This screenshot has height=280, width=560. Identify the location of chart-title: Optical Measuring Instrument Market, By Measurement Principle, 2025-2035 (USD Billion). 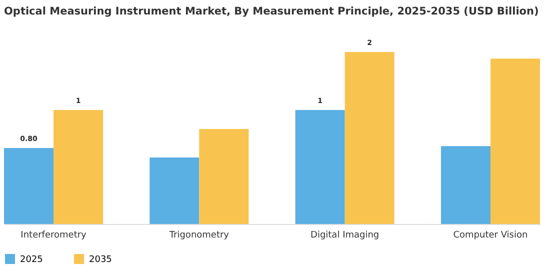
(271, 12).